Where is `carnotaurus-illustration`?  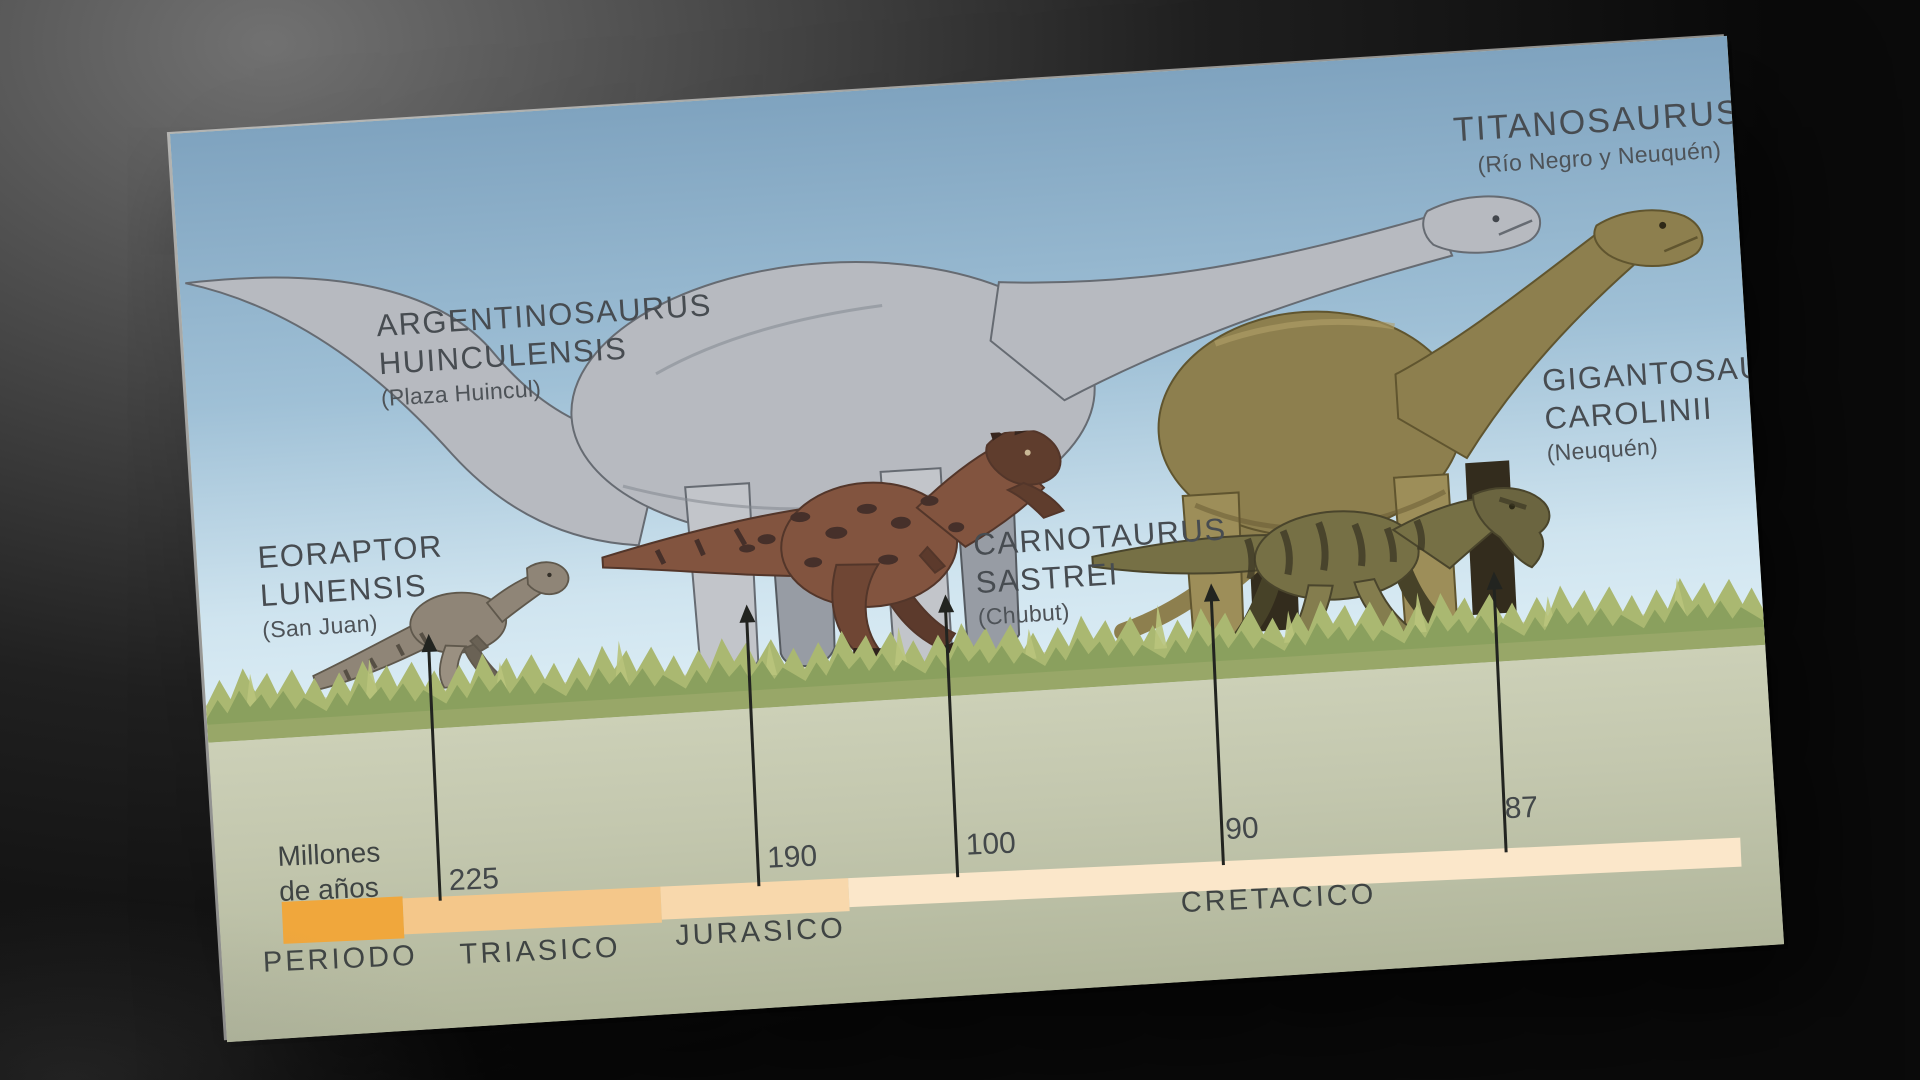
carnotaurus-illustration is located at coordinates (833, 544).